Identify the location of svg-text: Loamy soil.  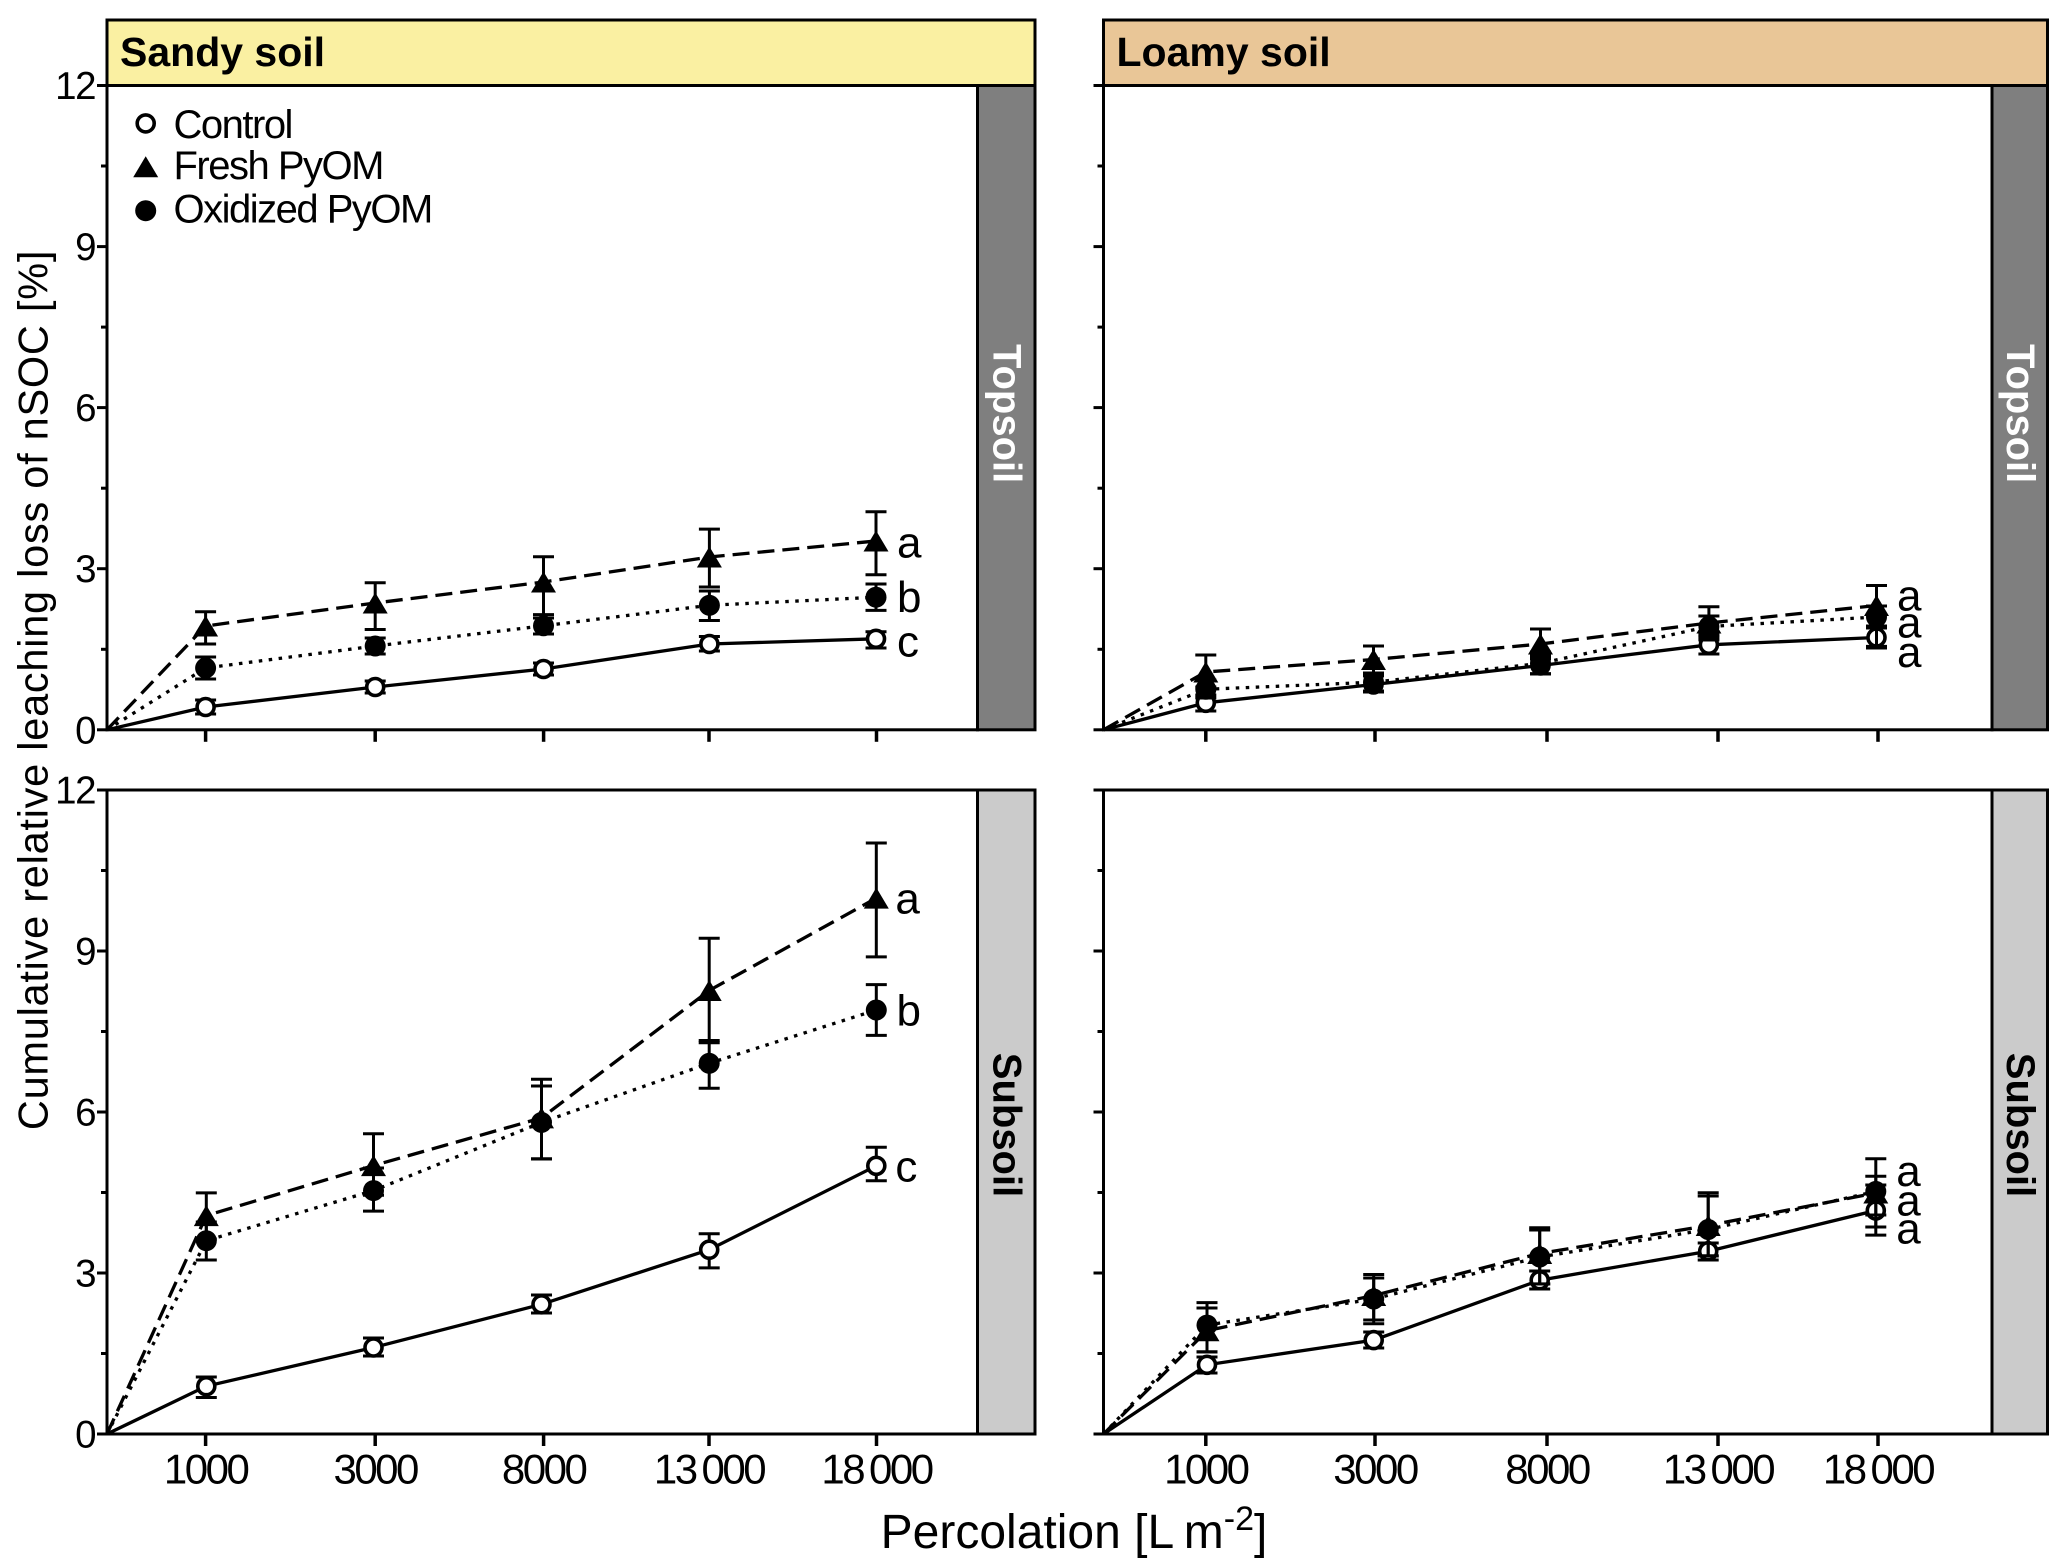
(1224, 52).